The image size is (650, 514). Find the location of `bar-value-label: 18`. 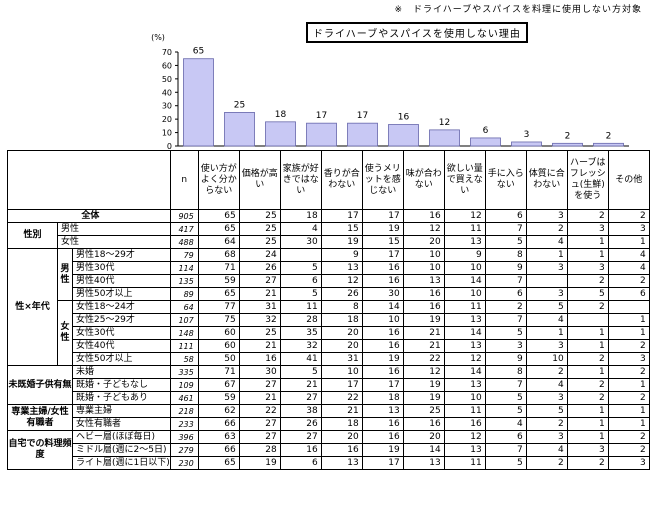

bar-value-label: 18 is located at coordinates (281, 115).